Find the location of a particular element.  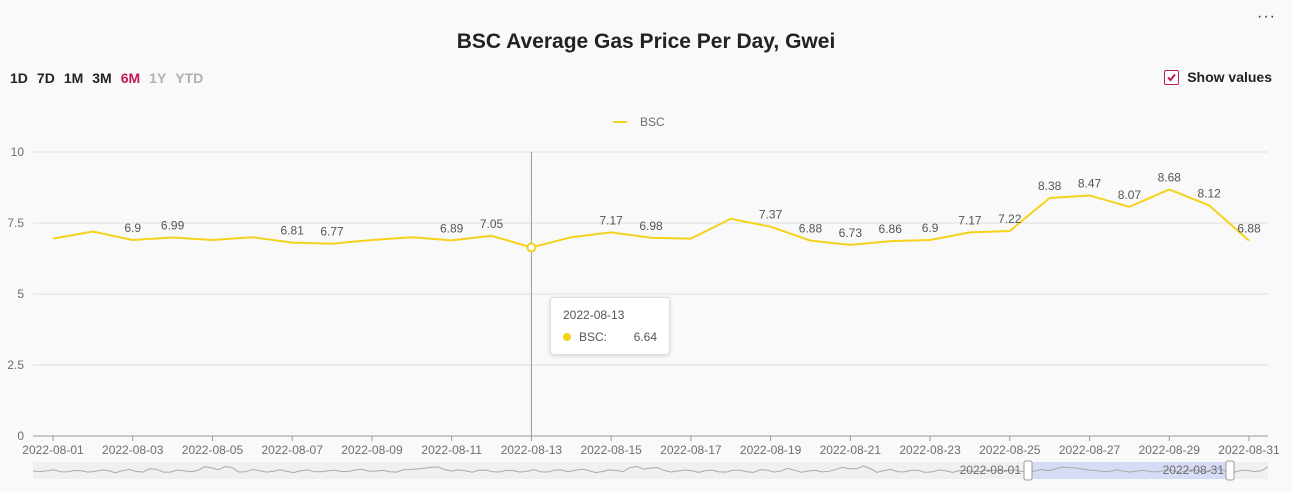

x-tick-label: 2022-08-05 is located at coordinates (213, 450).